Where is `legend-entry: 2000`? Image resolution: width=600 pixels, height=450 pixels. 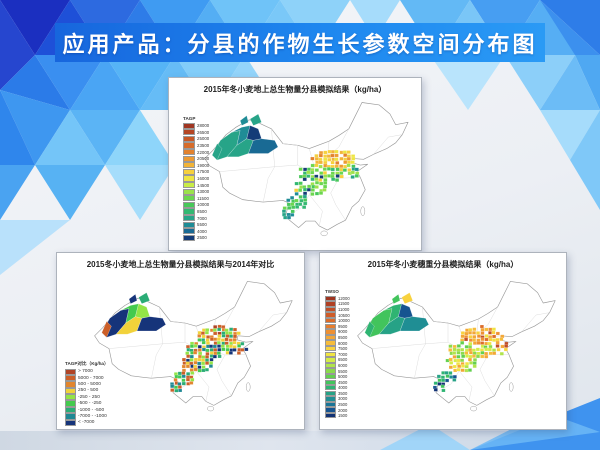 legend-entry: 2000 is located at coordinates (337, 410).